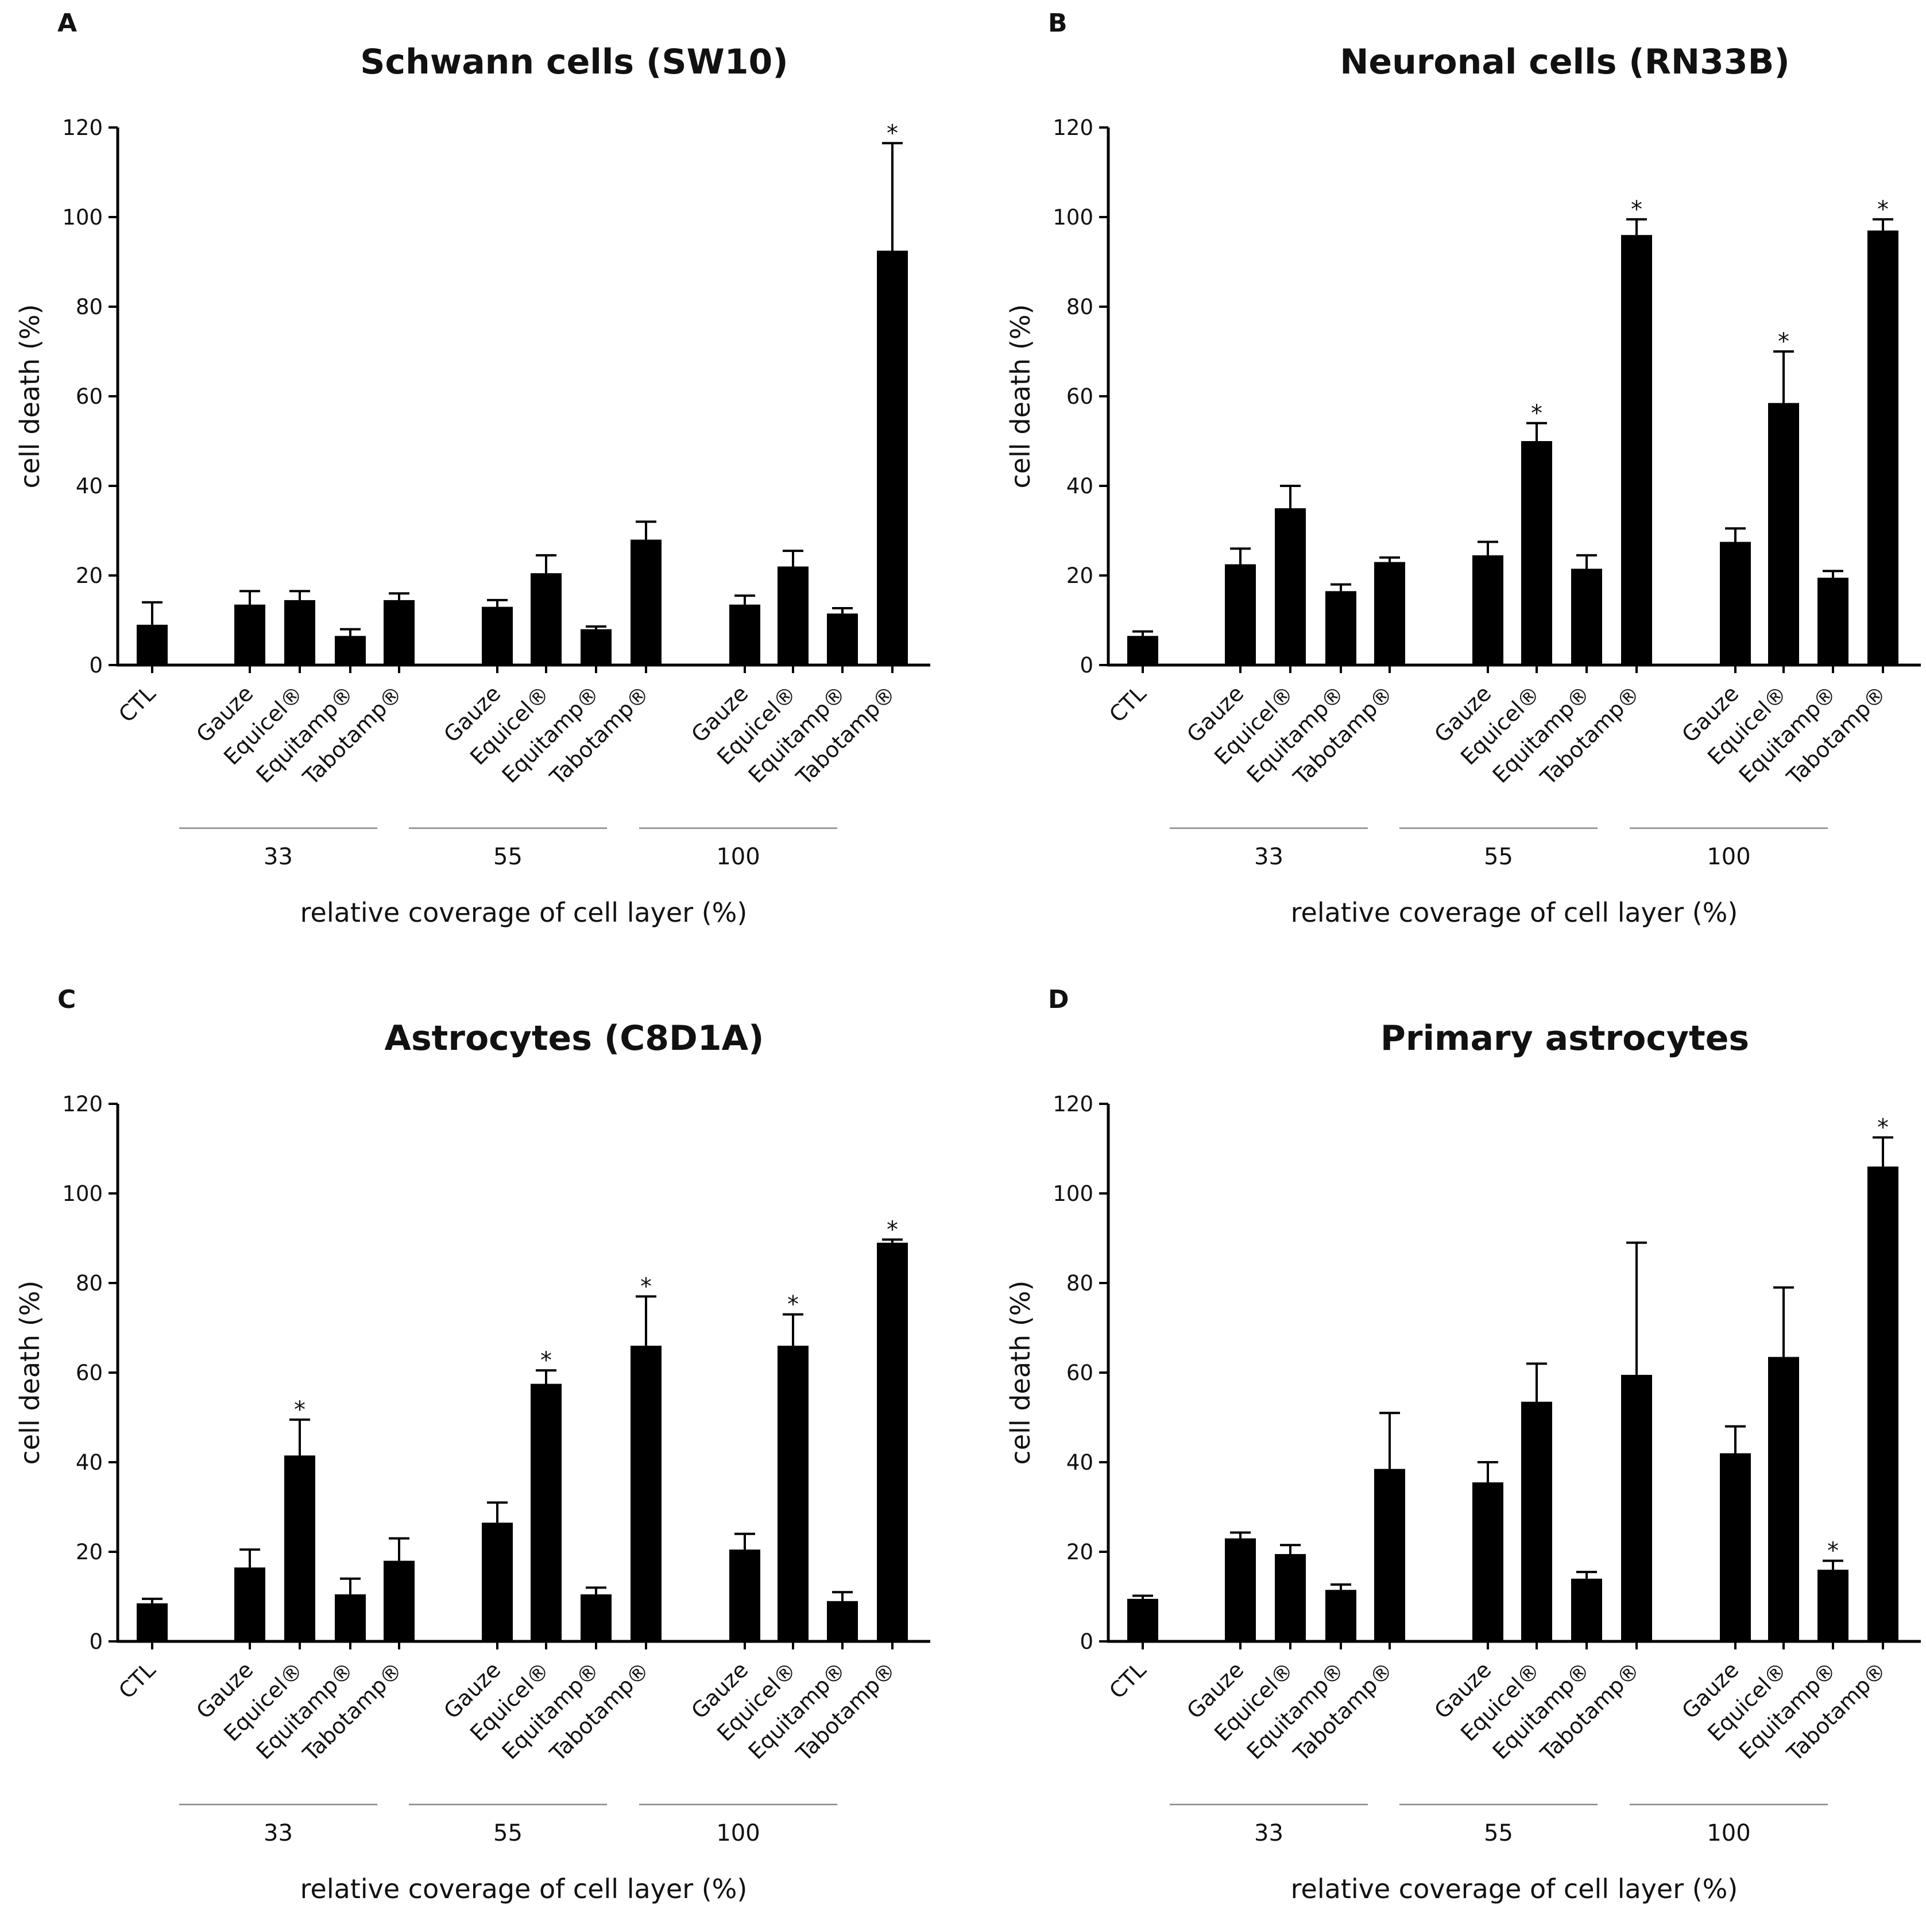 The height and width of the screenshot is (1932, 1926). I want to click on y-tick-label: 20, so click(1079, 575).